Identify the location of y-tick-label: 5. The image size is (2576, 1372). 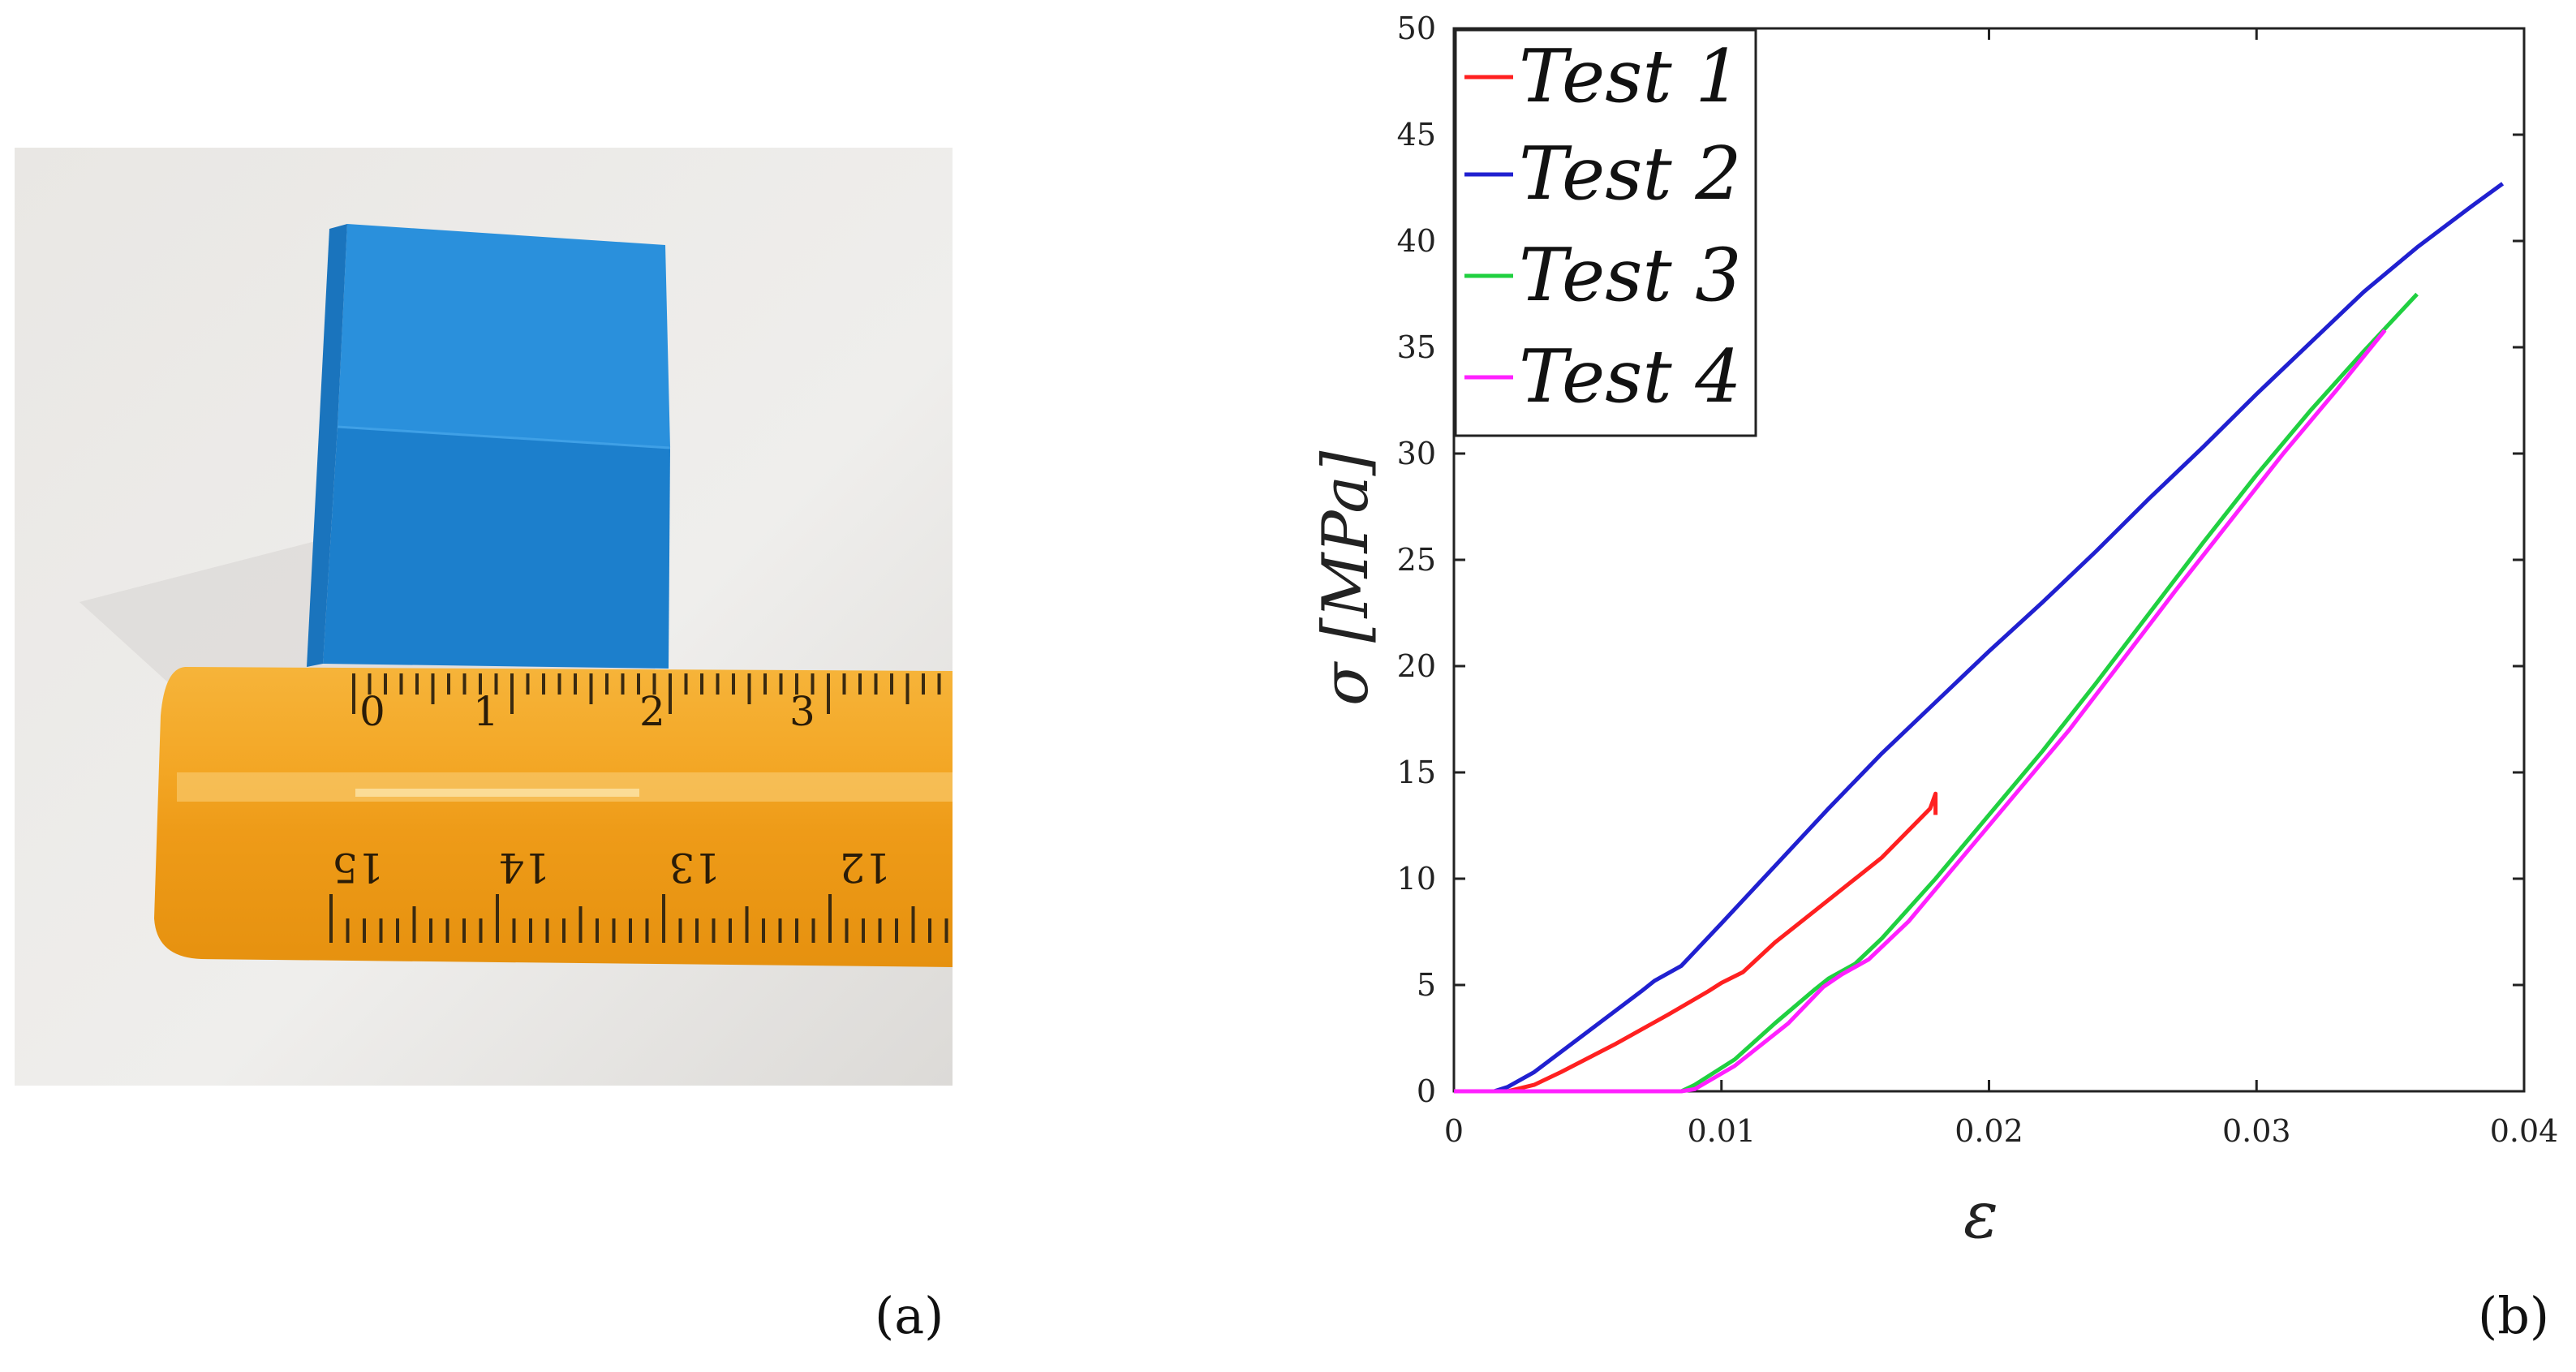
(1426, 985).